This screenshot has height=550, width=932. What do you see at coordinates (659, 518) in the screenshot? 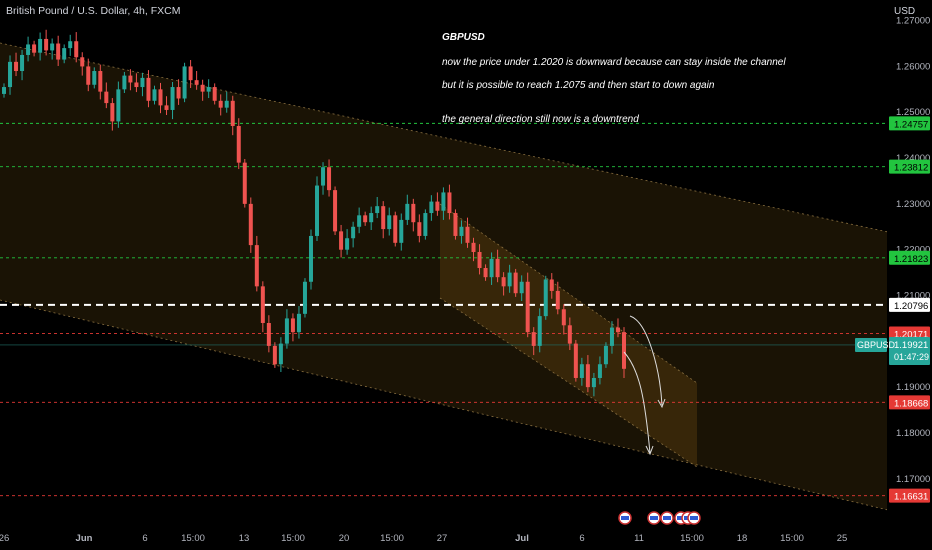
I see `event-markers` at bounding box center [659, 518].